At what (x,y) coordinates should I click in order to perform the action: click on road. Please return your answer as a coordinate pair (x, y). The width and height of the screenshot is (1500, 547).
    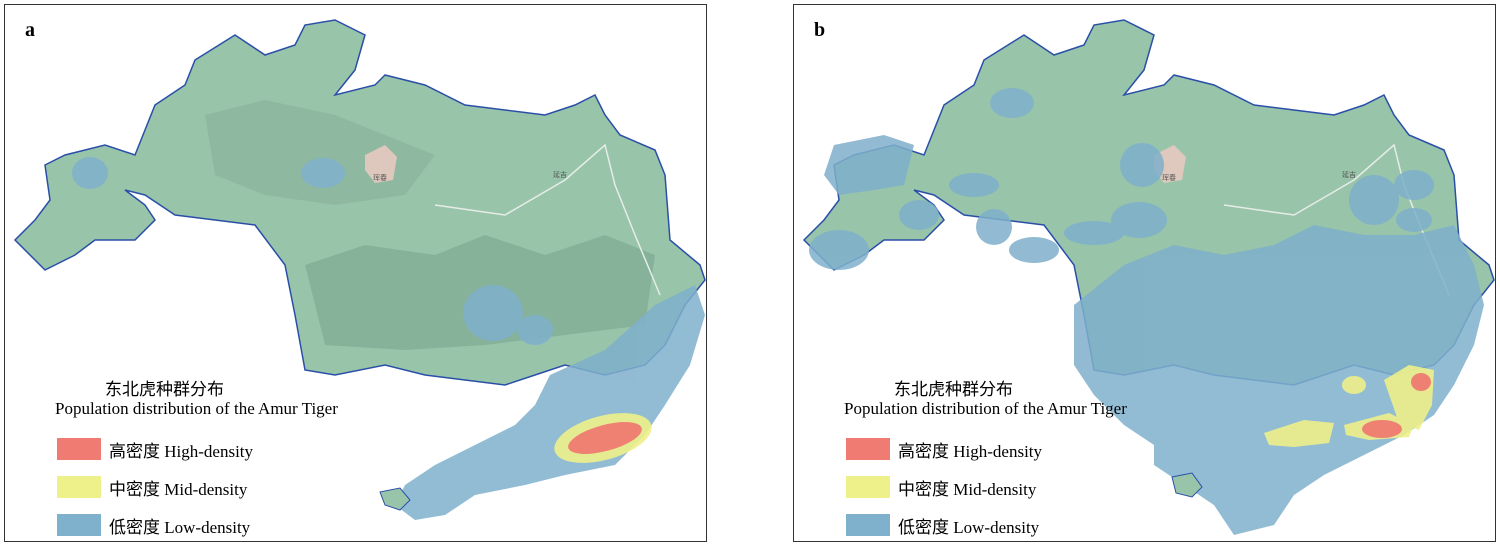
    Looking at the image, I should click on (547, 219).